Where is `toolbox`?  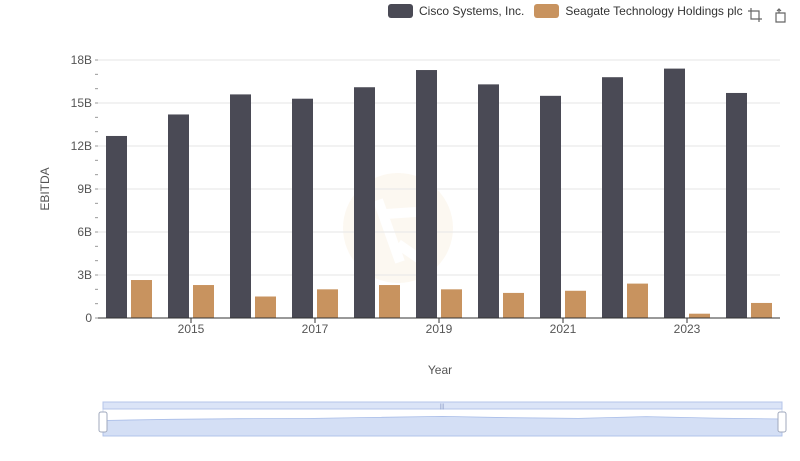
toolbox is located at coordinates (773, 15).